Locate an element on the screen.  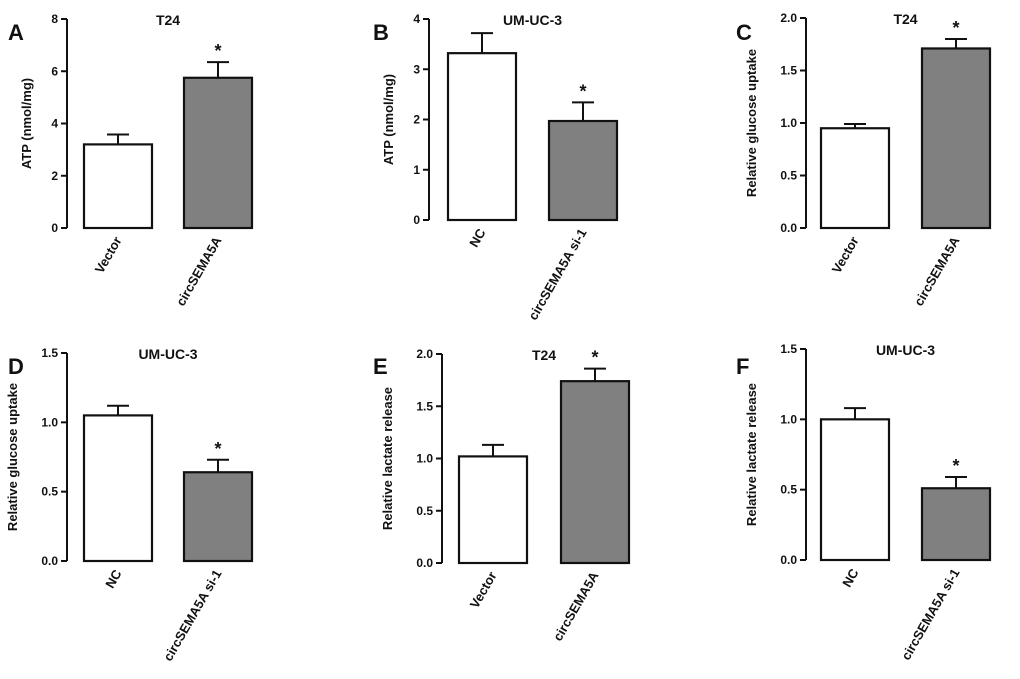
y-tick-label: 1 is located at coordinates (416, 170).